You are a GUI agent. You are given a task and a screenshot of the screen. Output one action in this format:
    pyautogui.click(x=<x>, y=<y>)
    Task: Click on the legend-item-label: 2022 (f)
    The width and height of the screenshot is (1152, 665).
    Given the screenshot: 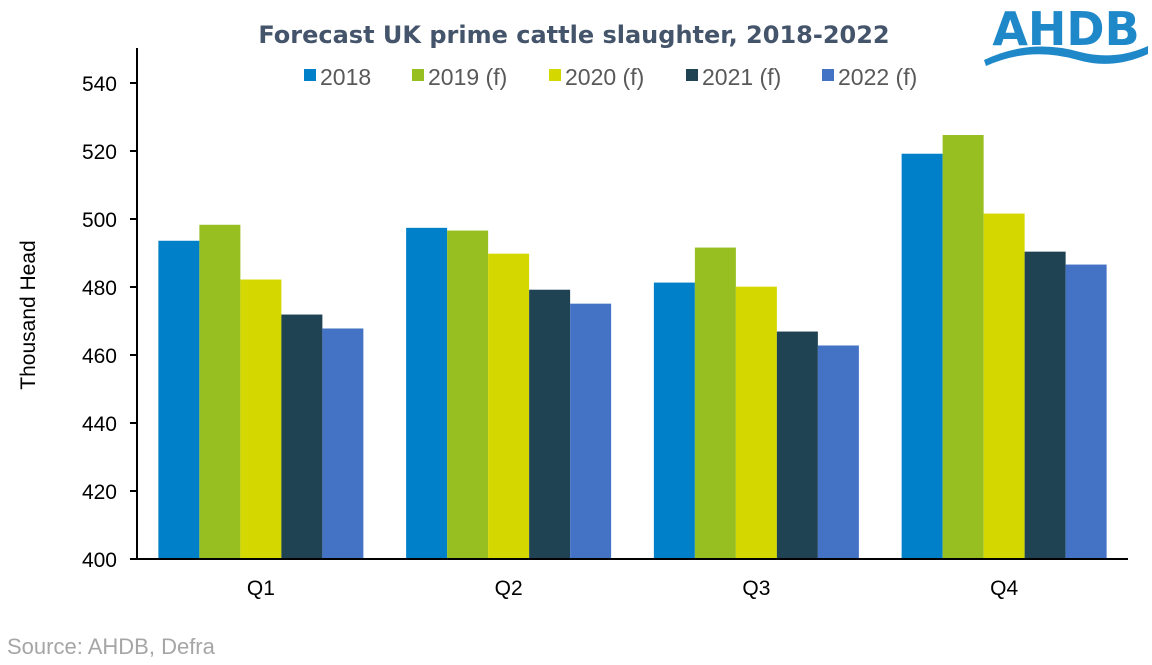 What is the action you would take?
    pyautogui.click(x=877, y=77)
    